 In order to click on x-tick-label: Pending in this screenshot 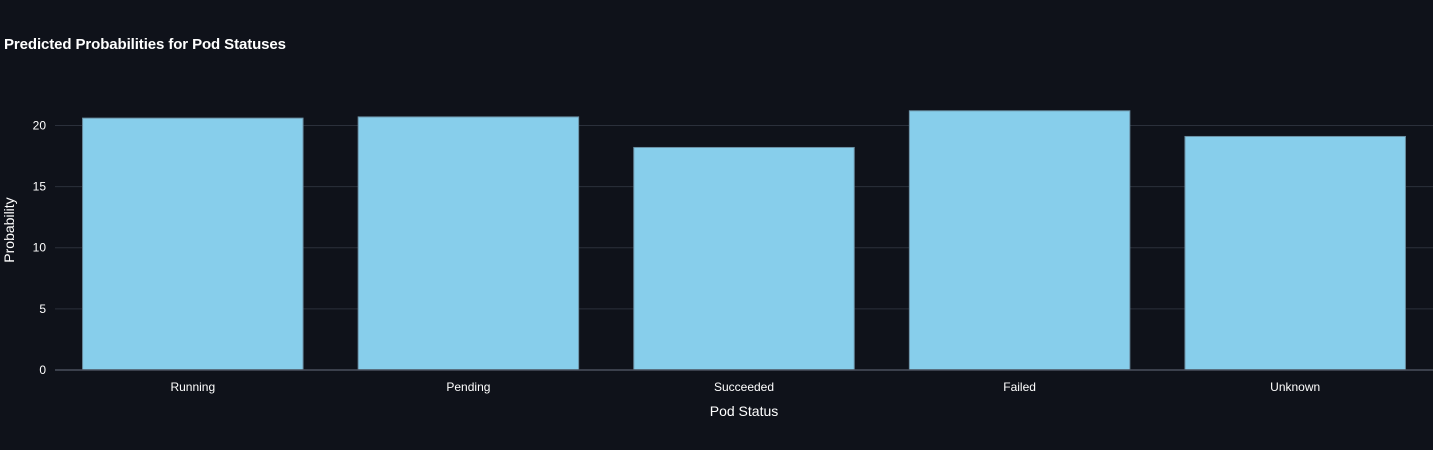, I will do `click(468, 387)`.